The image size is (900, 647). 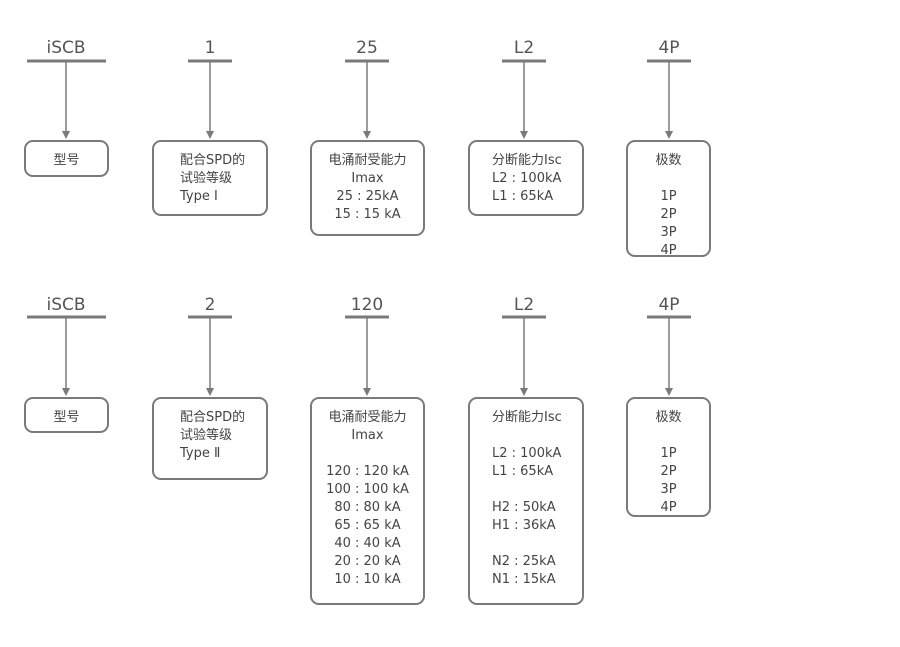 I want to click on box-text-line: Type Ⅱ, so click(x=200, y=453).